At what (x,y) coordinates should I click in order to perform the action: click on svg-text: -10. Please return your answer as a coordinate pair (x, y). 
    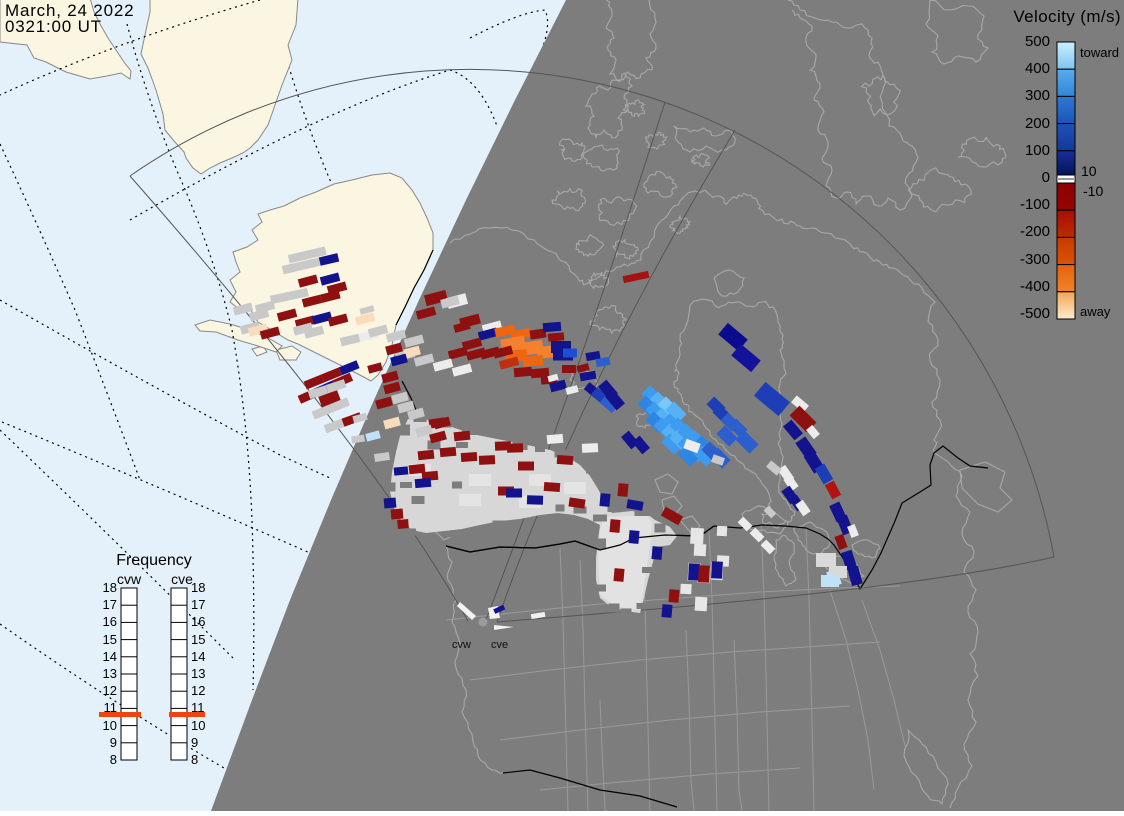
    Looking at the image, I should click on (1093, 191).